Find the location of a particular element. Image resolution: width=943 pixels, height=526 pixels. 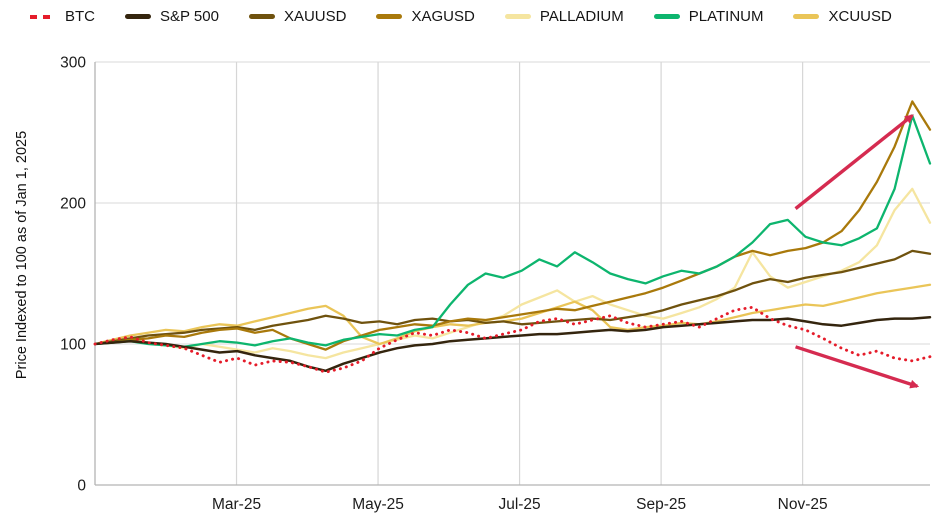

legend-swatch-xagusd-icon is located at coordinates (389, 16).